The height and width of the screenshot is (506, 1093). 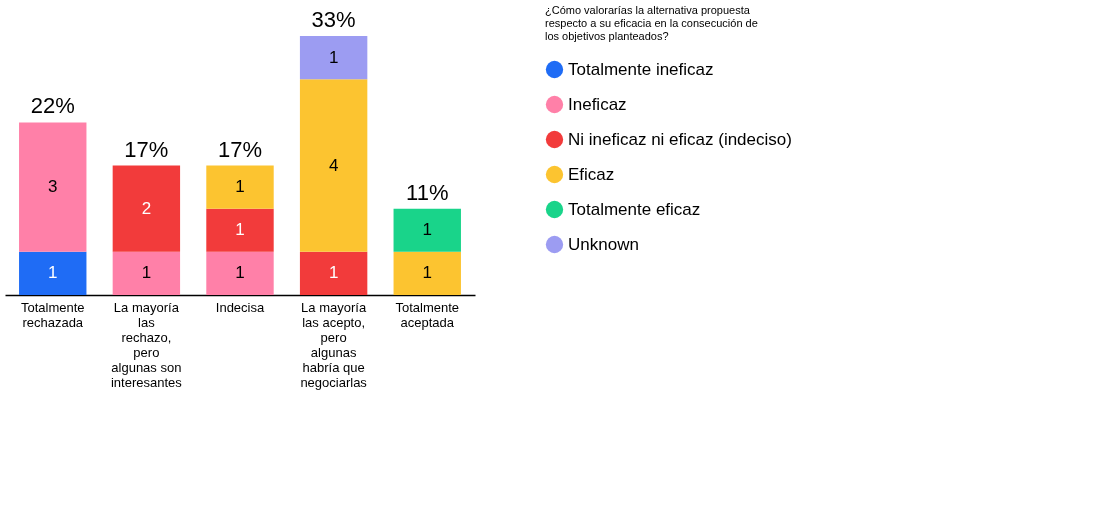 I want to click on data-label: 4, so click(x=333, y=165).